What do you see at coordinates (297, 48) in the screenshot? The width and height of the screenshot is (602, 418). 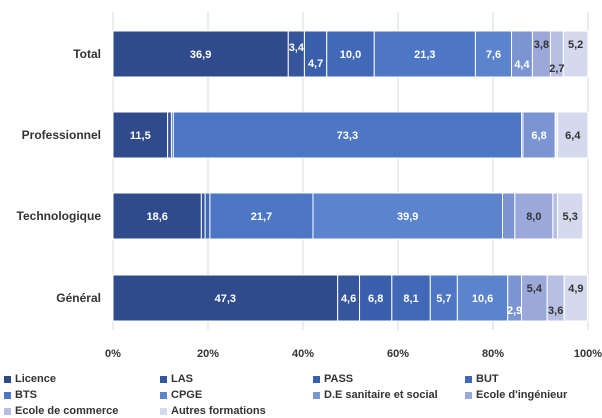 I see `data-label: 3,4` at bounding box center [297, 48].